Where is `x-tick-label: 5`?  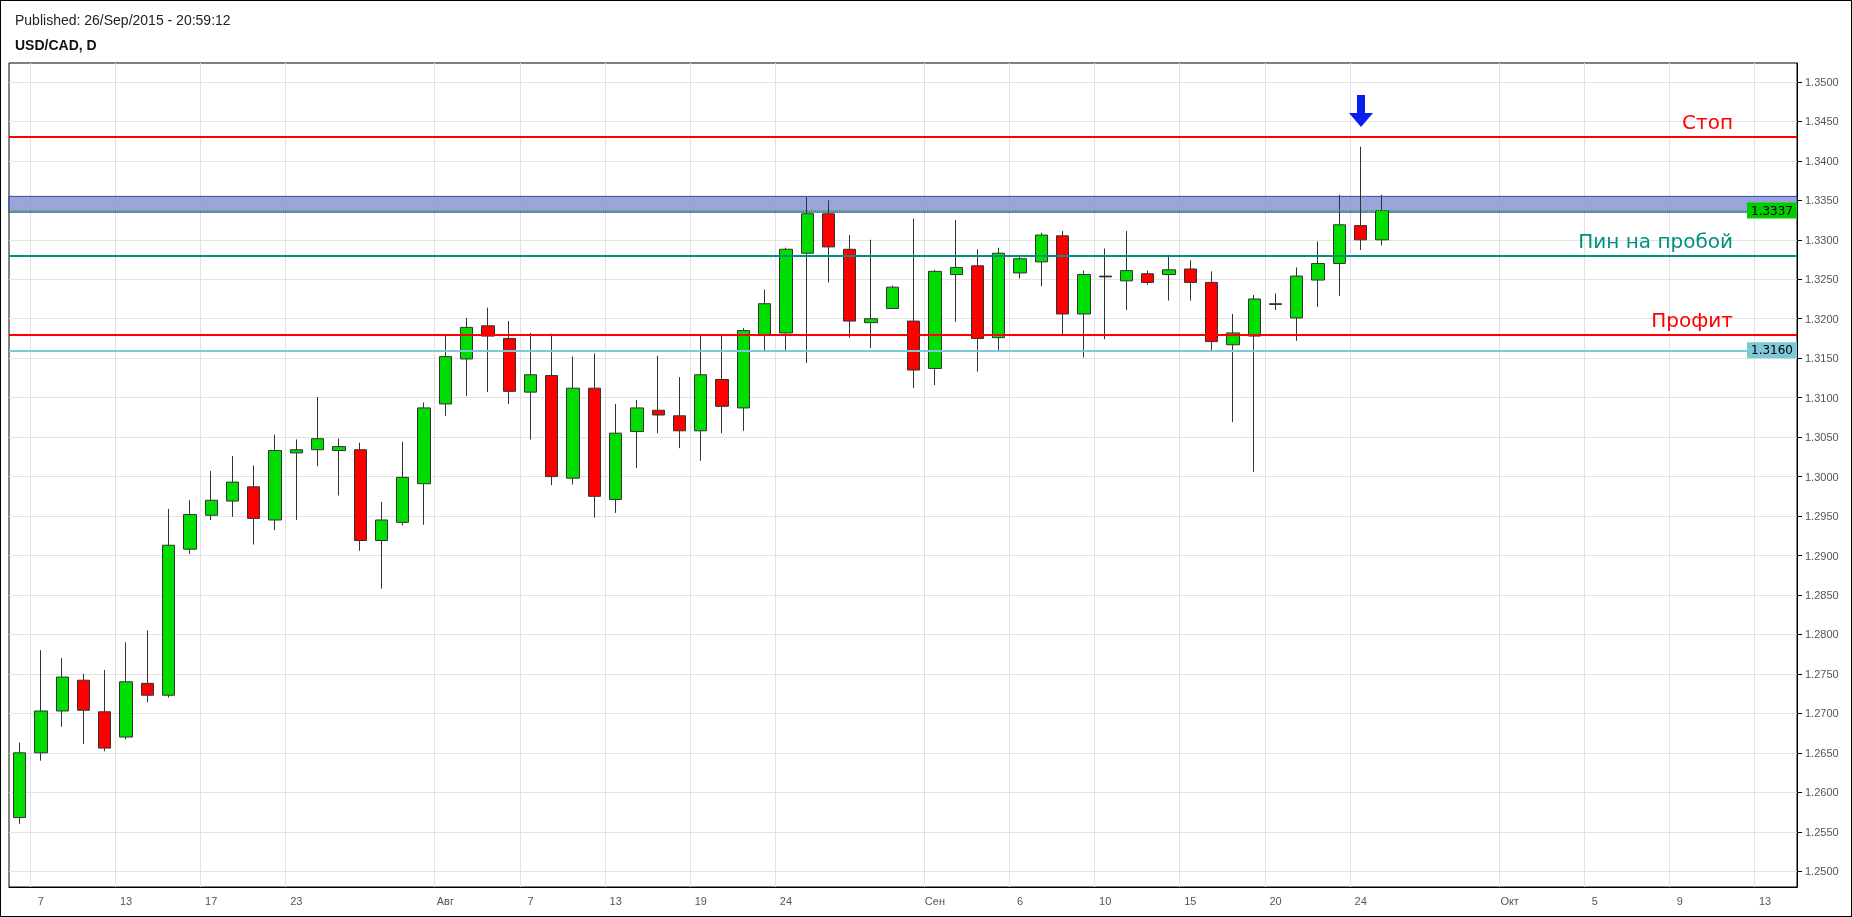
x-tick-label: 5 is located at coordinates (1594, 900).